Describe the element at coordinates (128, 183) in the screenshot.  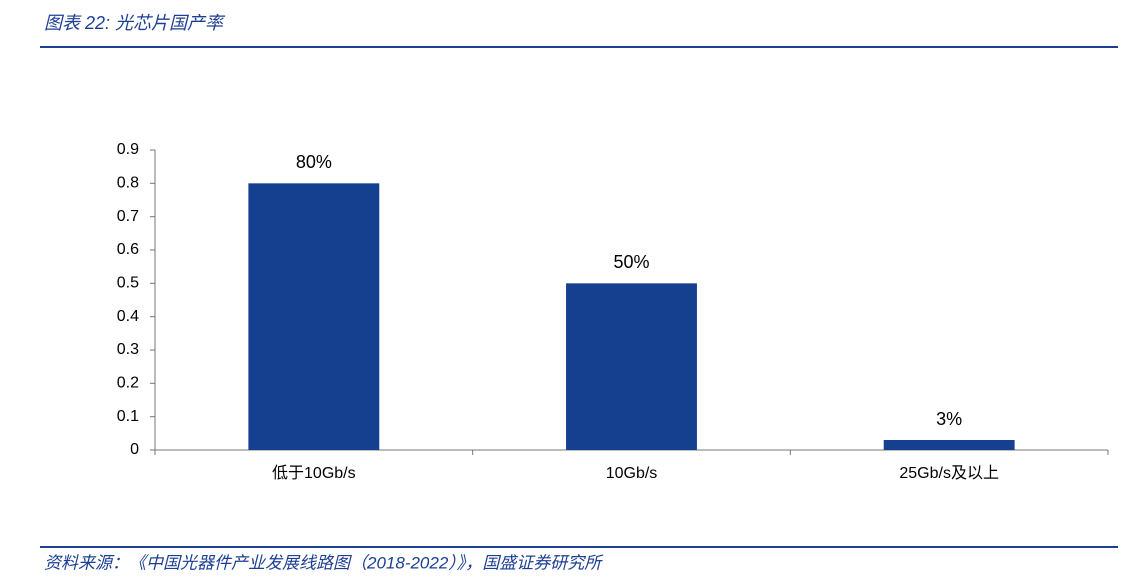
I see `y-tick-label: 0.8` at that location.